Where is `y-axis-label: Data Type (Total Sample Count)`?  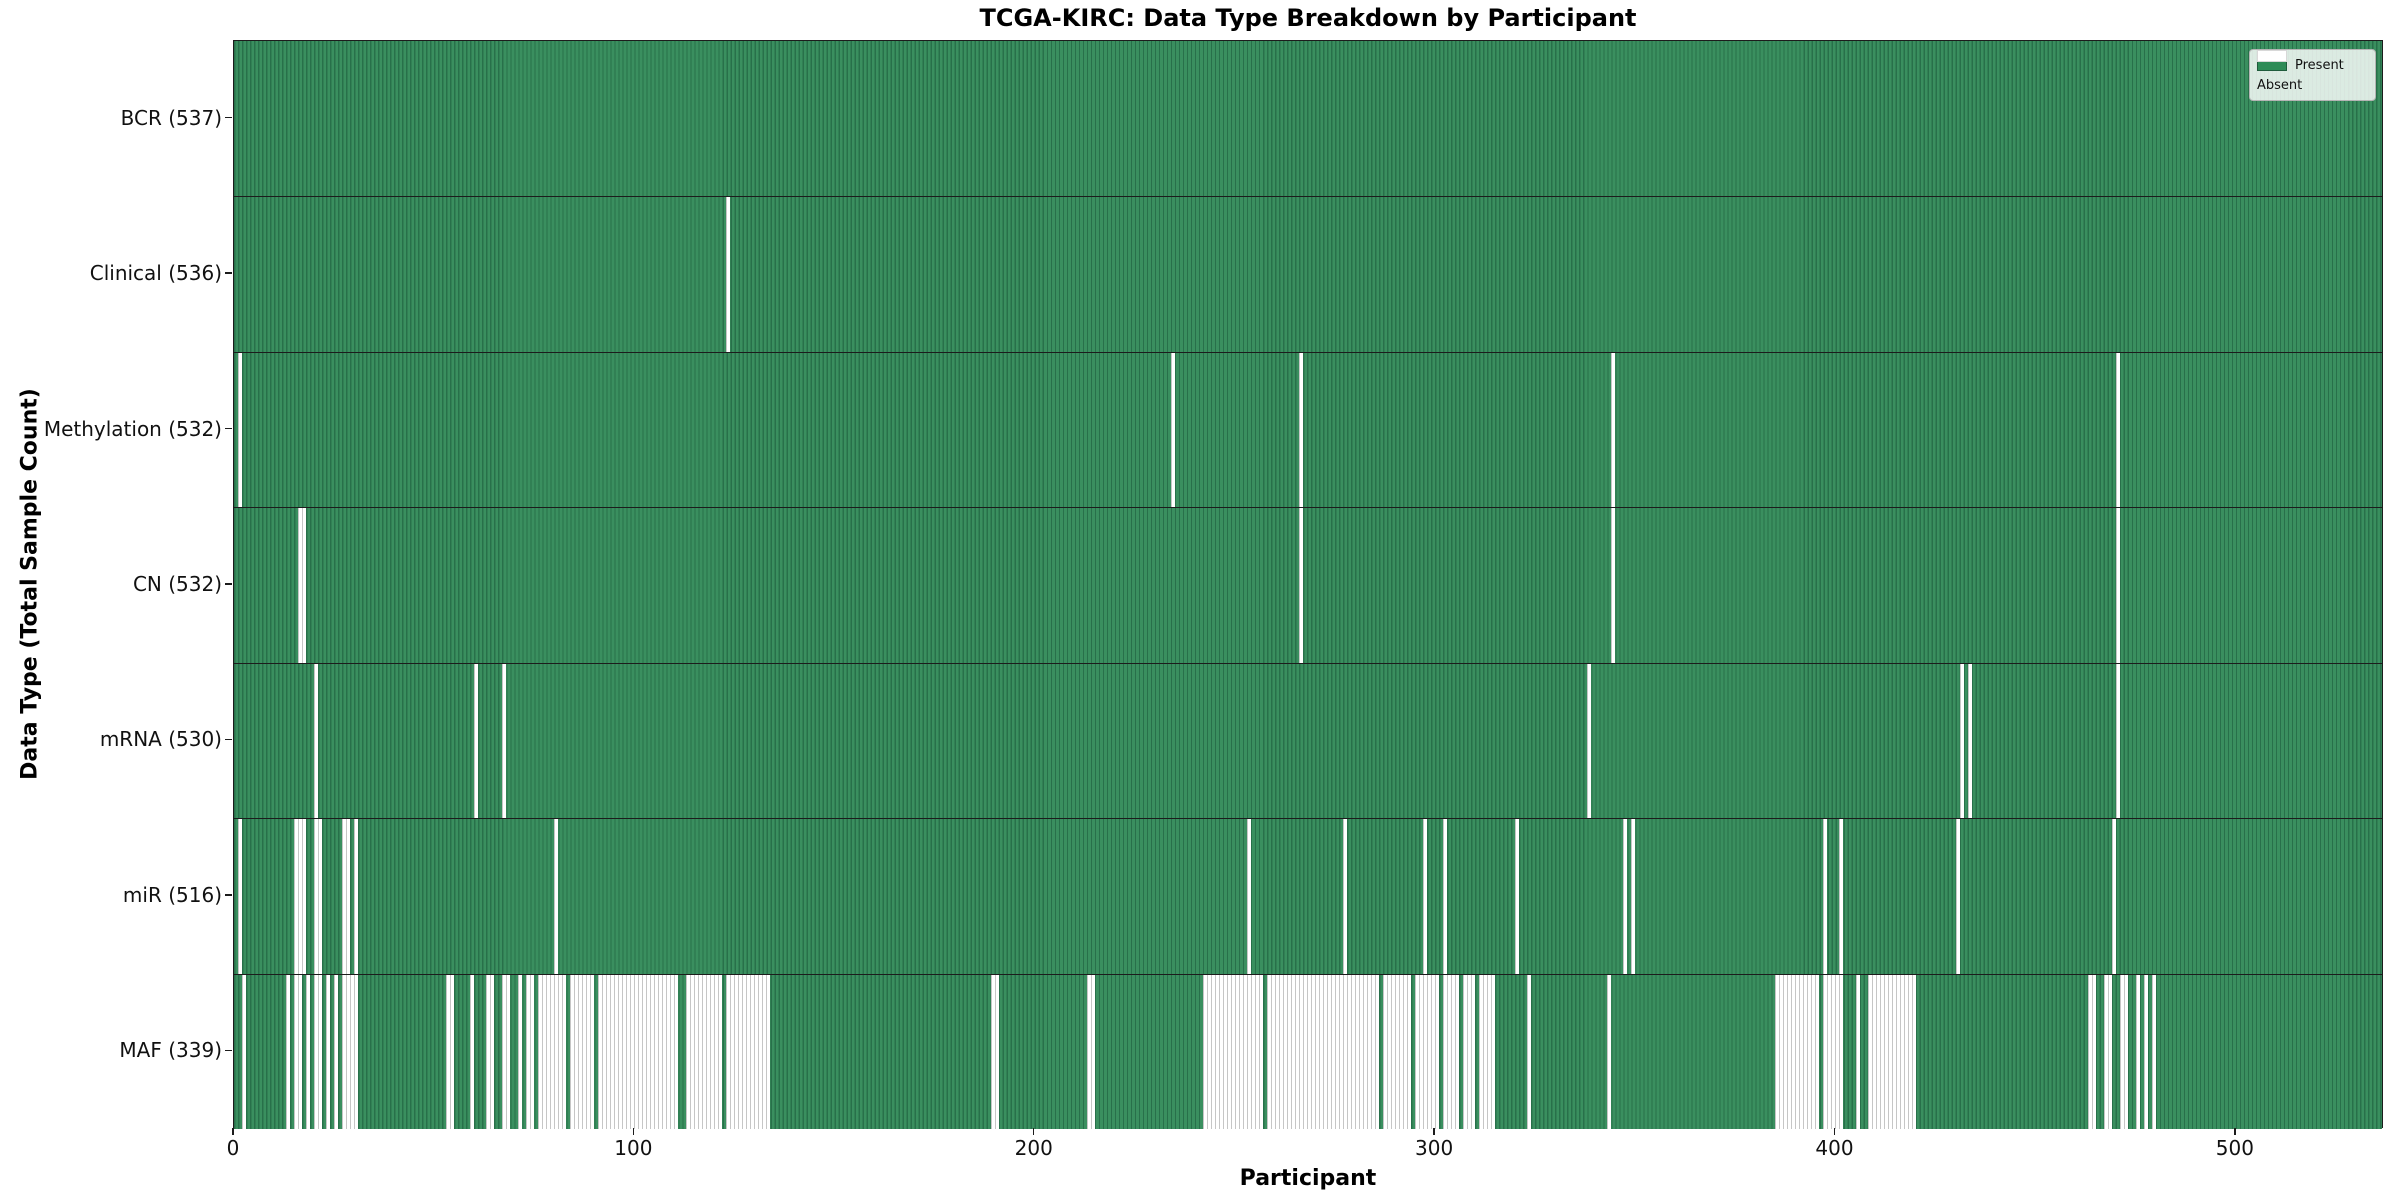 y-axis-label: Data Type (Total Sample Count) is located at coordinates (30, 584).